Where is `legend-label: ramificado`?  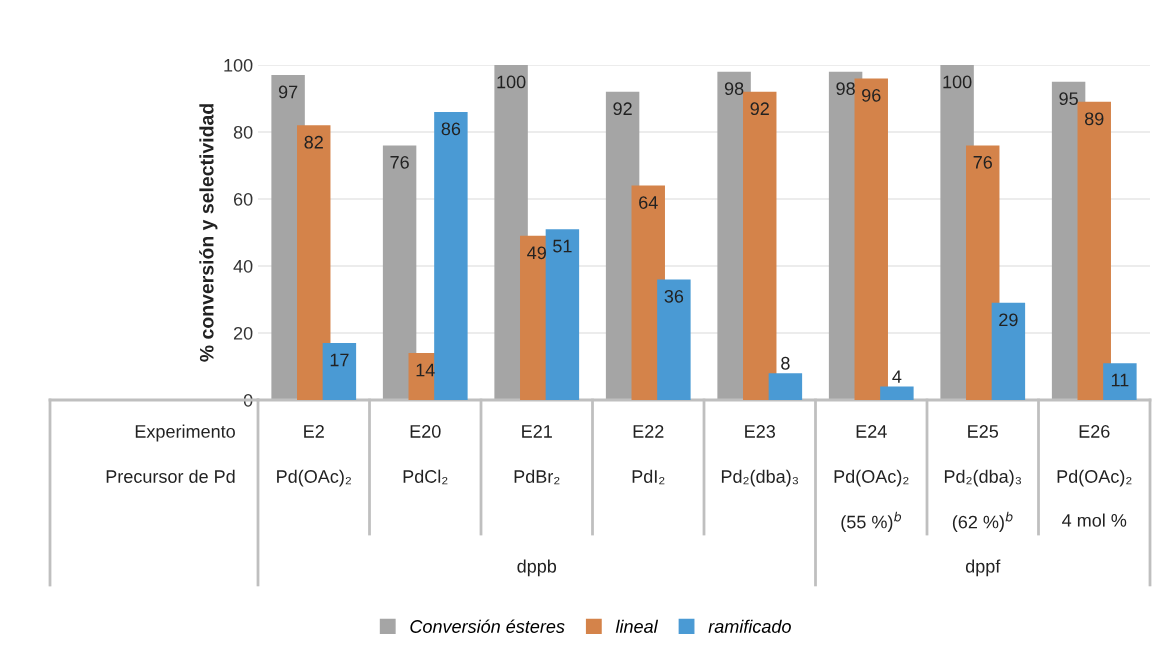 legend-label: ramificado is located at coordinates (749, 626).